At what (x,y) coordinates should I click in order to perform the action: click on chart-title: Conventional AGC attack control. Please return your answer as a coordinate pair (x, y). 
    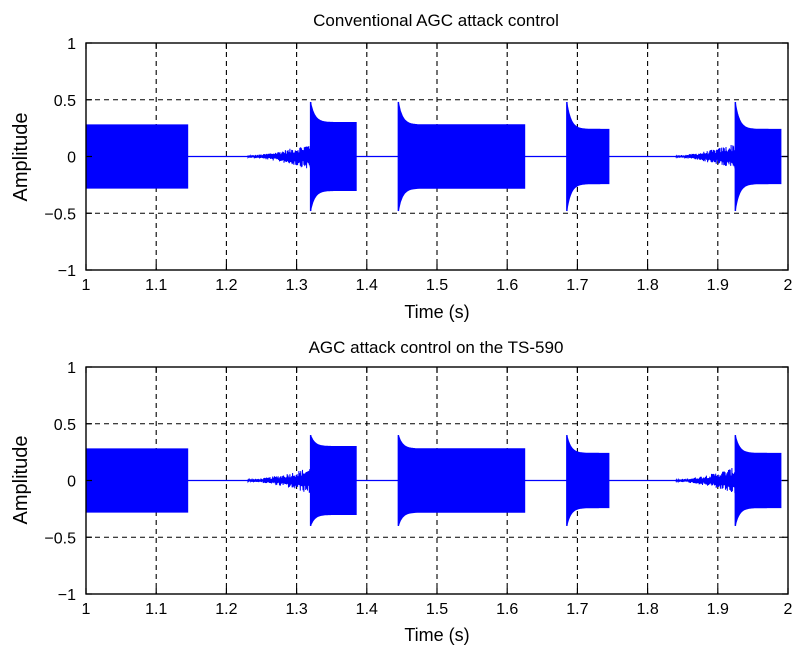
    Looking at the image, I should click on (436, 20).